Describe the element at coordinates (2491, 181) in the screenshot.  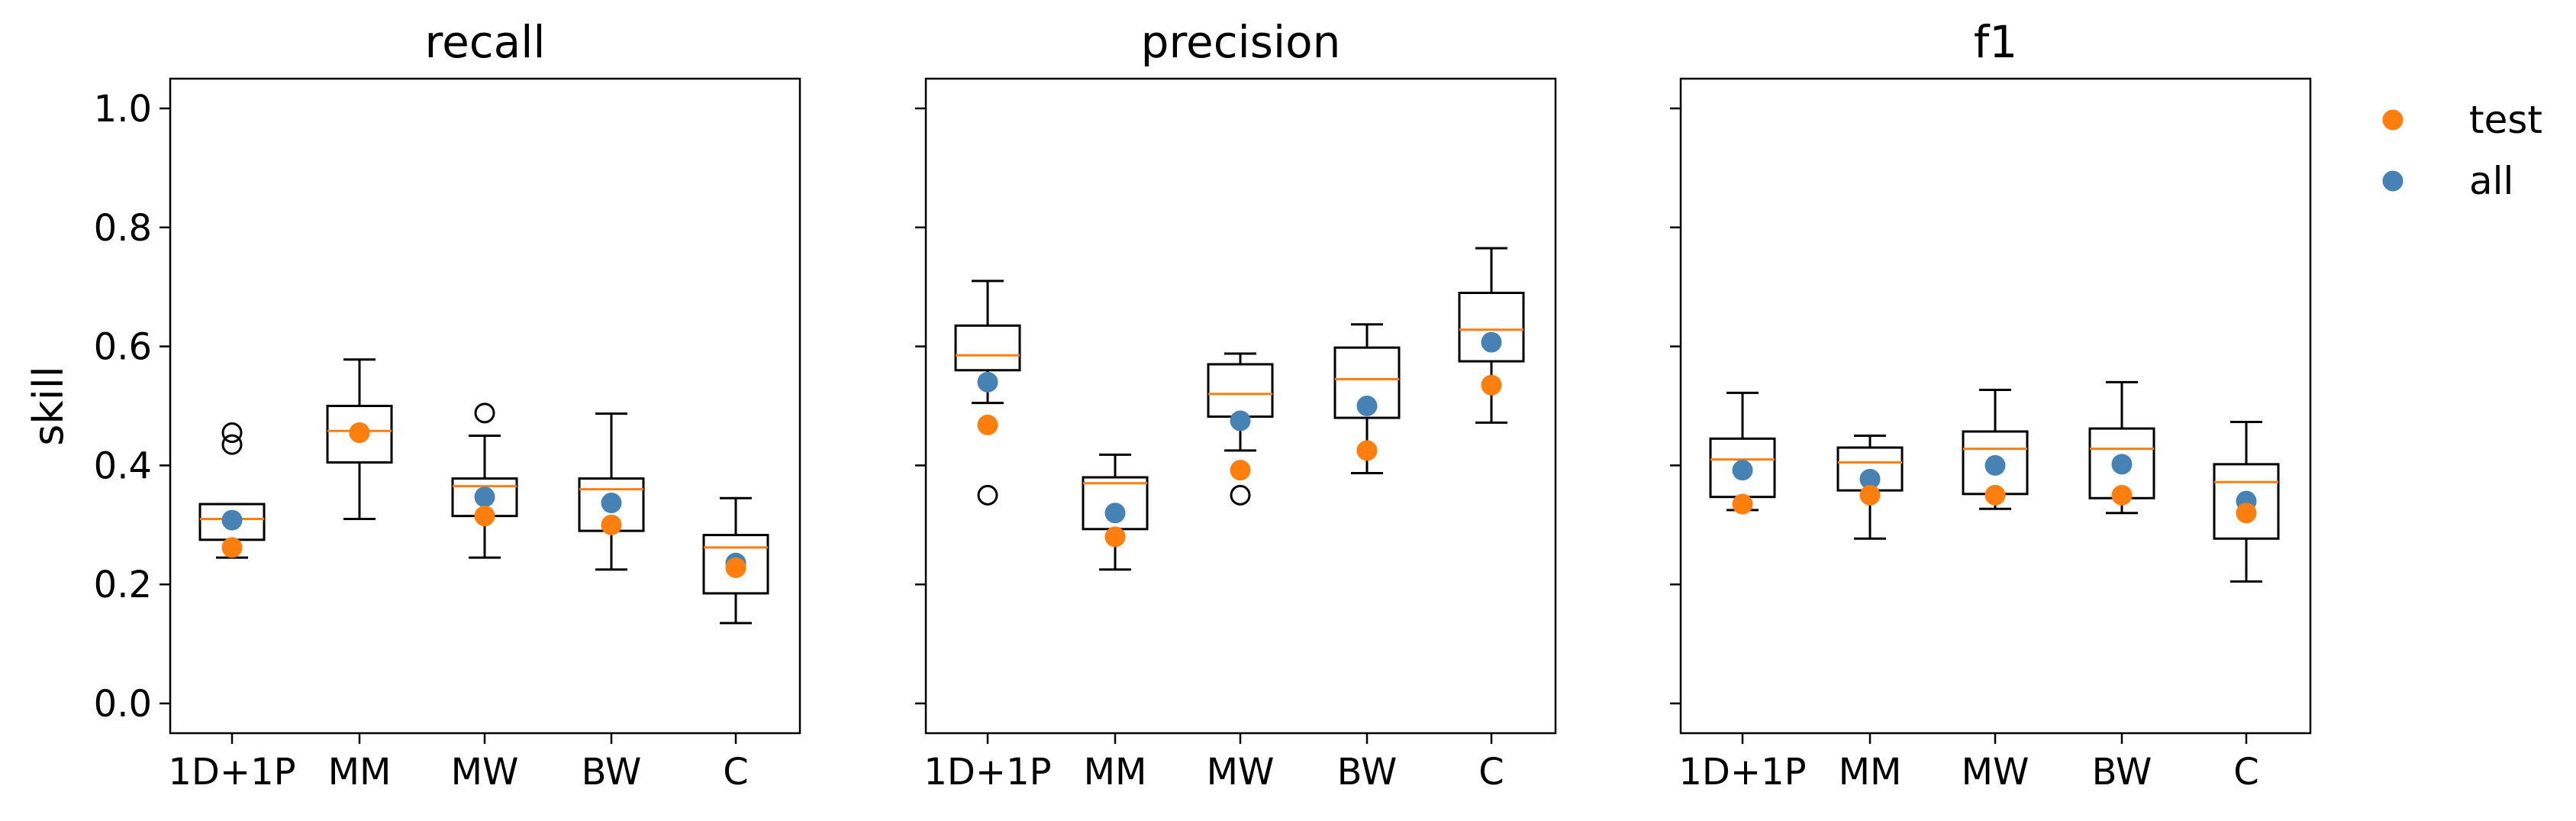
I see `legend-label-all: all` at that location.